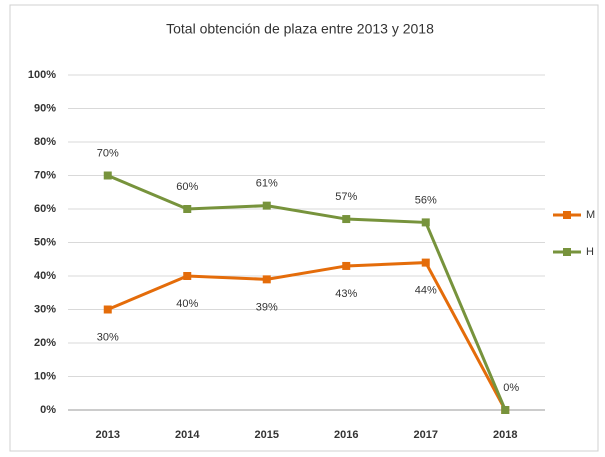 Image resolution: width=605 pixels, height=457 pixels. Describe the element at coordinates (426, 200) in the screenshot. I see `data-label: 56%` at that location.